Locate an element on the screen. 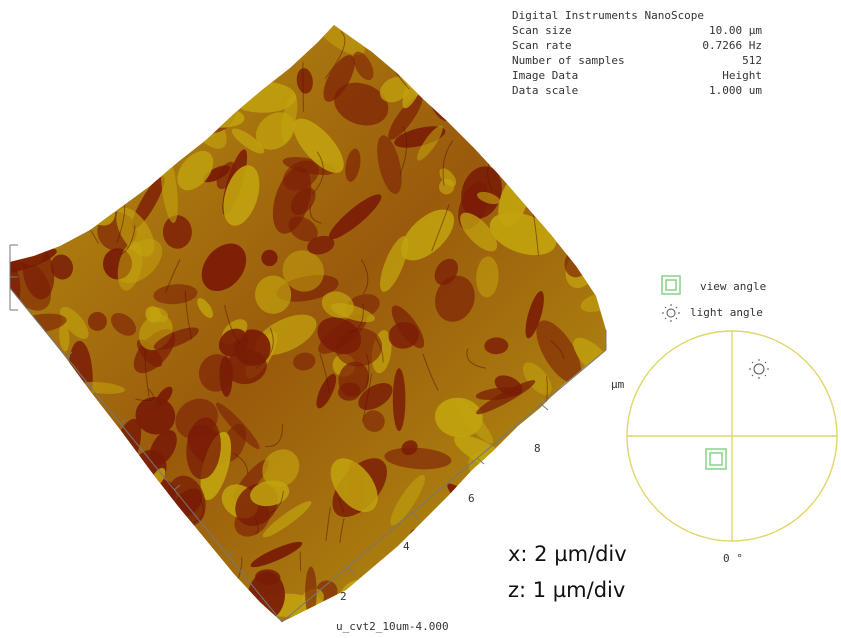 This screenshot has height=638, width=841. axis-tick-label-2: 2 is located at coordinates (343, 596).